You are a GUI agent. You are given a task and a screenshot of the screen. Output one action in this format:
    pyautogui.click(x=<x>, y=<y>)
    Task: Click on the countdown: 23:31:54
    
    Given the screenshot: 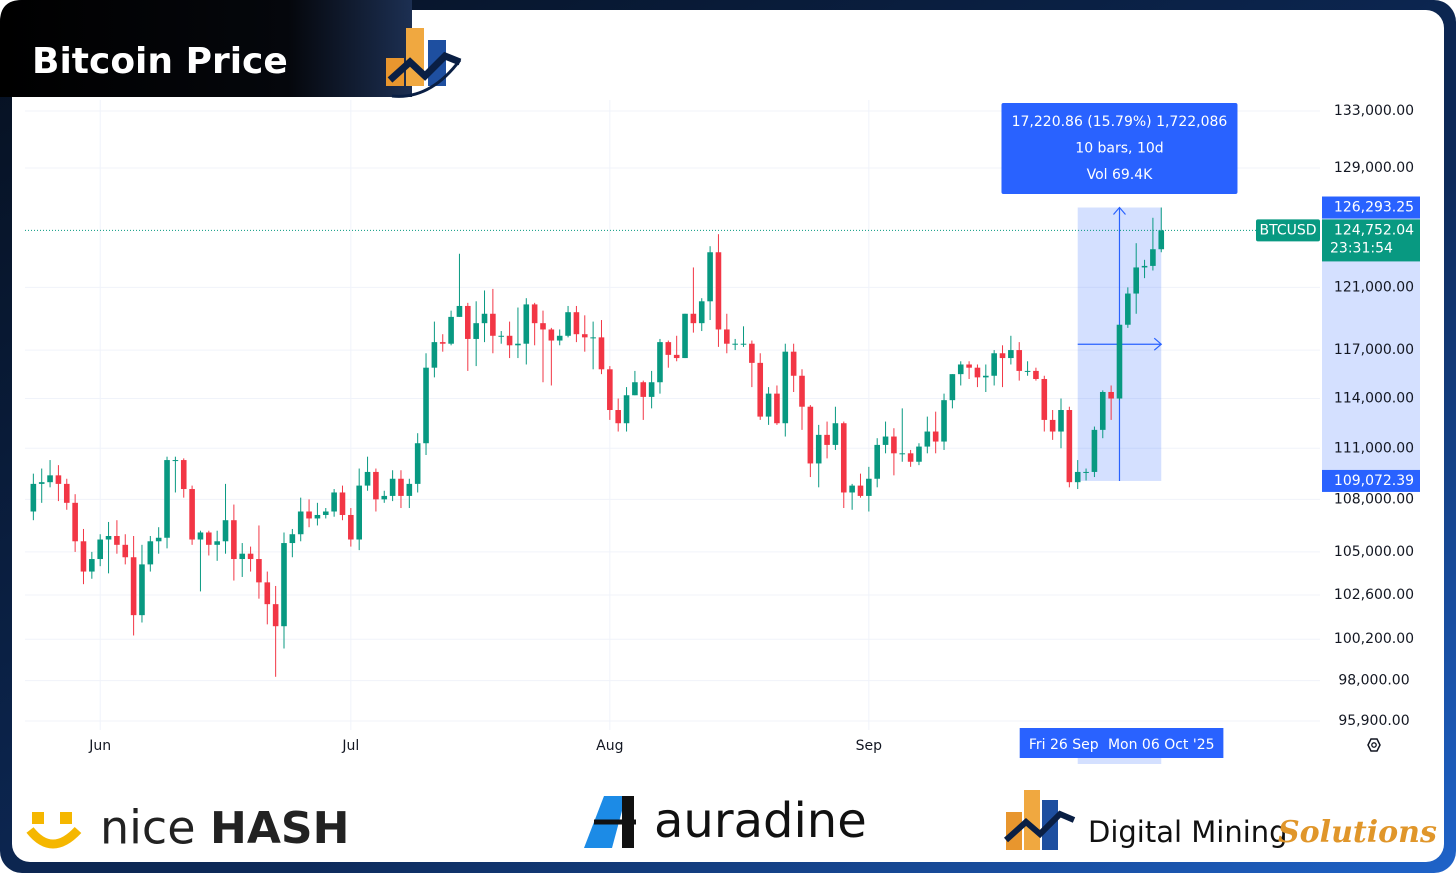 What is the action you would take?
    pyautogui.click(x=1361, y=248)
    